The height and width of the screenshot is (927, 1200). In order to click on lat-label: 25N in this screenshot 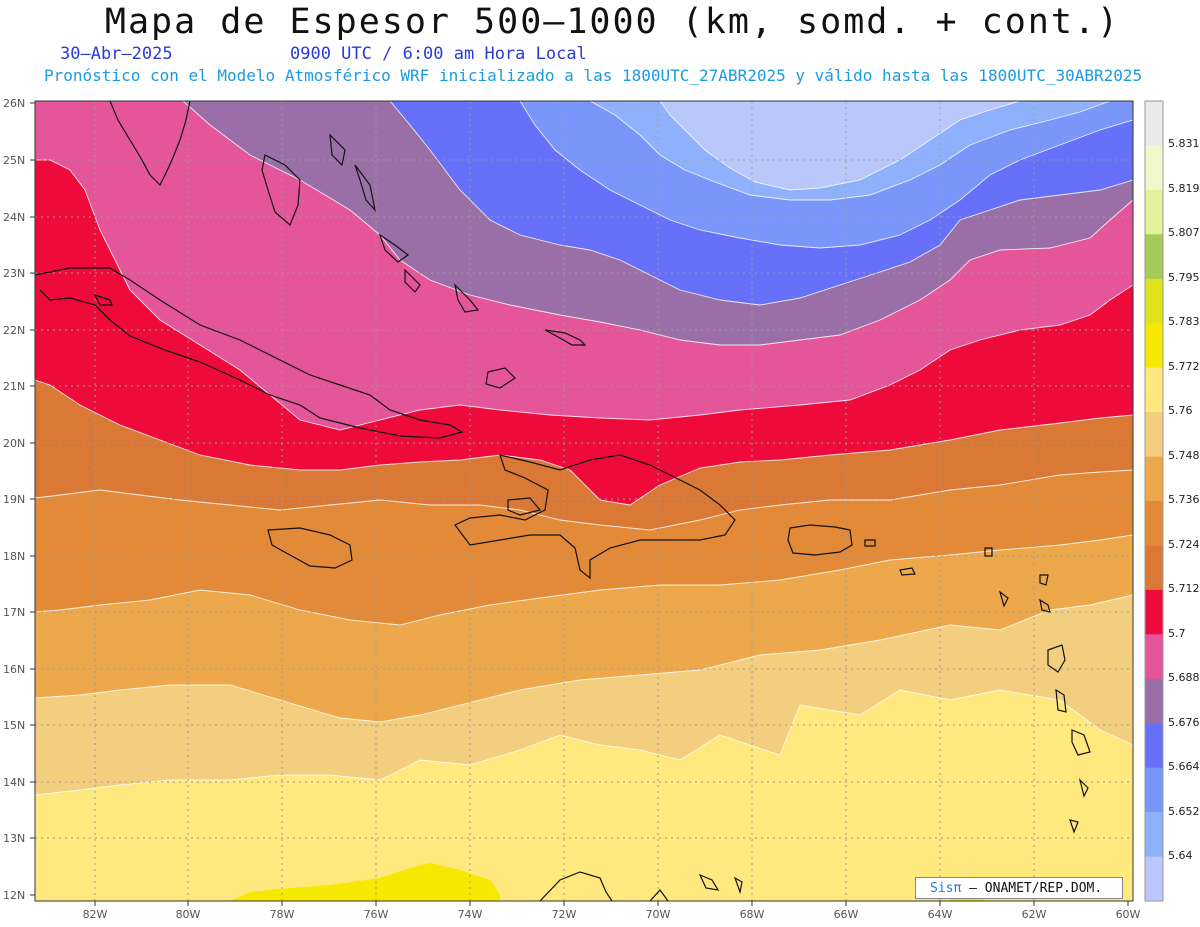, I will do `click(14, 160)`.